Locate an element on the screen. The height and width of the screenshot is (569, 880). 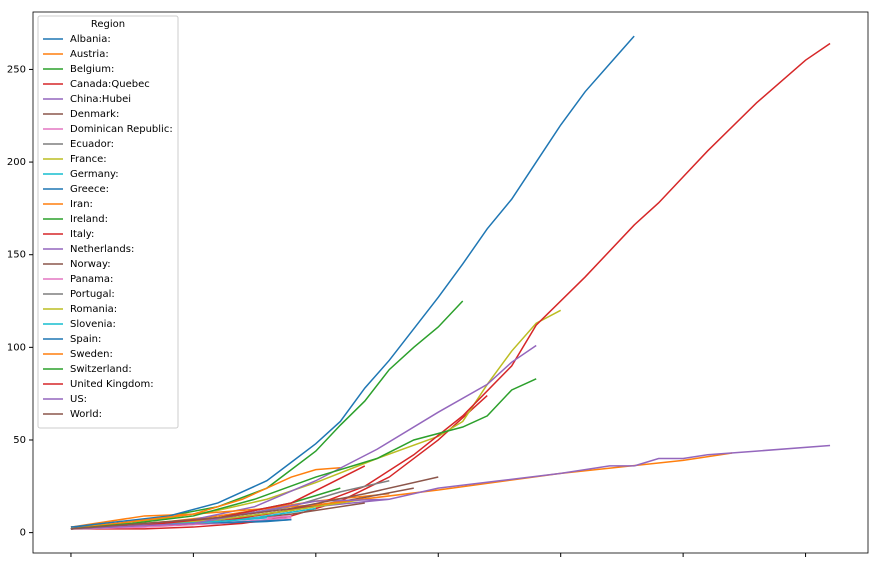
legend-label: Romania: is located at coordinates (93, 309).